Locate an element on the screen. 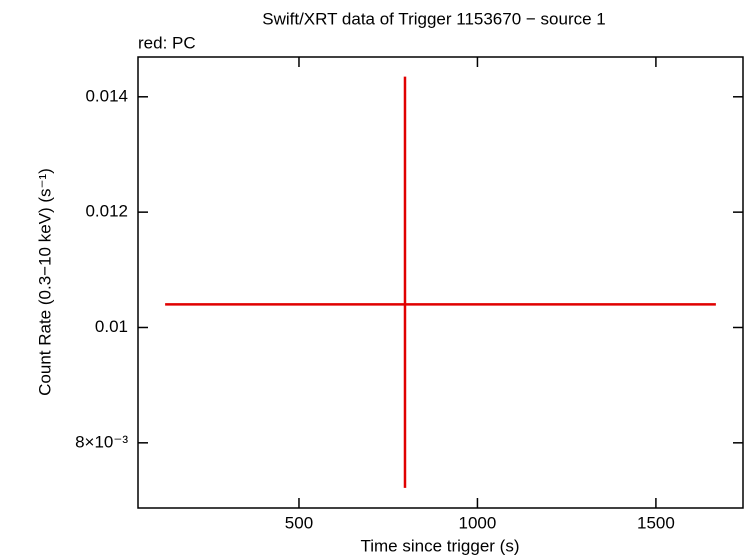 This screenshot has width=746, height=558. y-tick-label: 0.012 is located at coordinates (106, 211).